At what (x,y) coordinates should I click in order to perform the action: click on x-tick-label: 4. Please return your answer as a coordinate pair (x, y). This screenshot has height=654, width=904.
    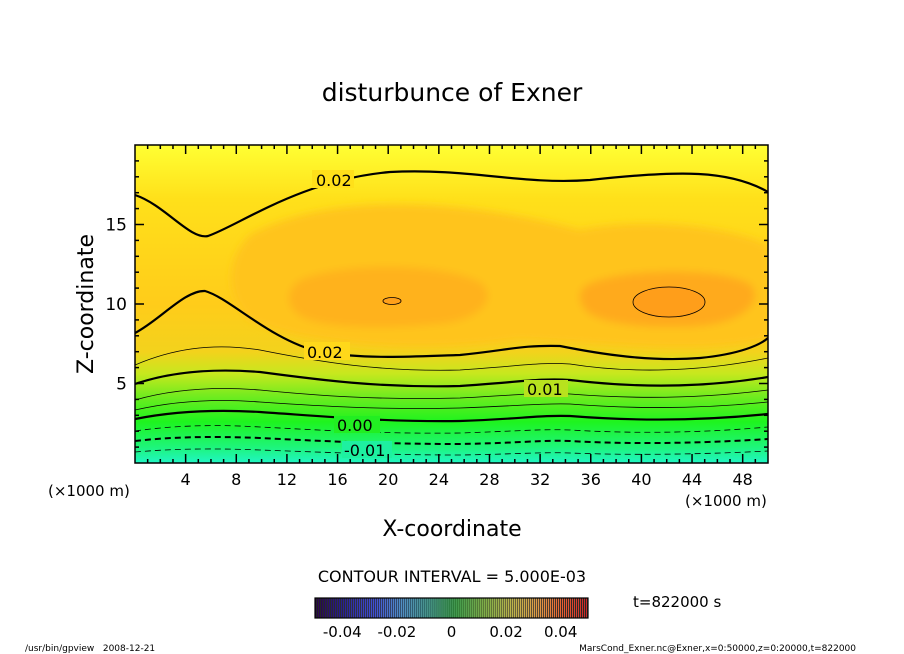
    Looking at the image, I should click on (186, 479).